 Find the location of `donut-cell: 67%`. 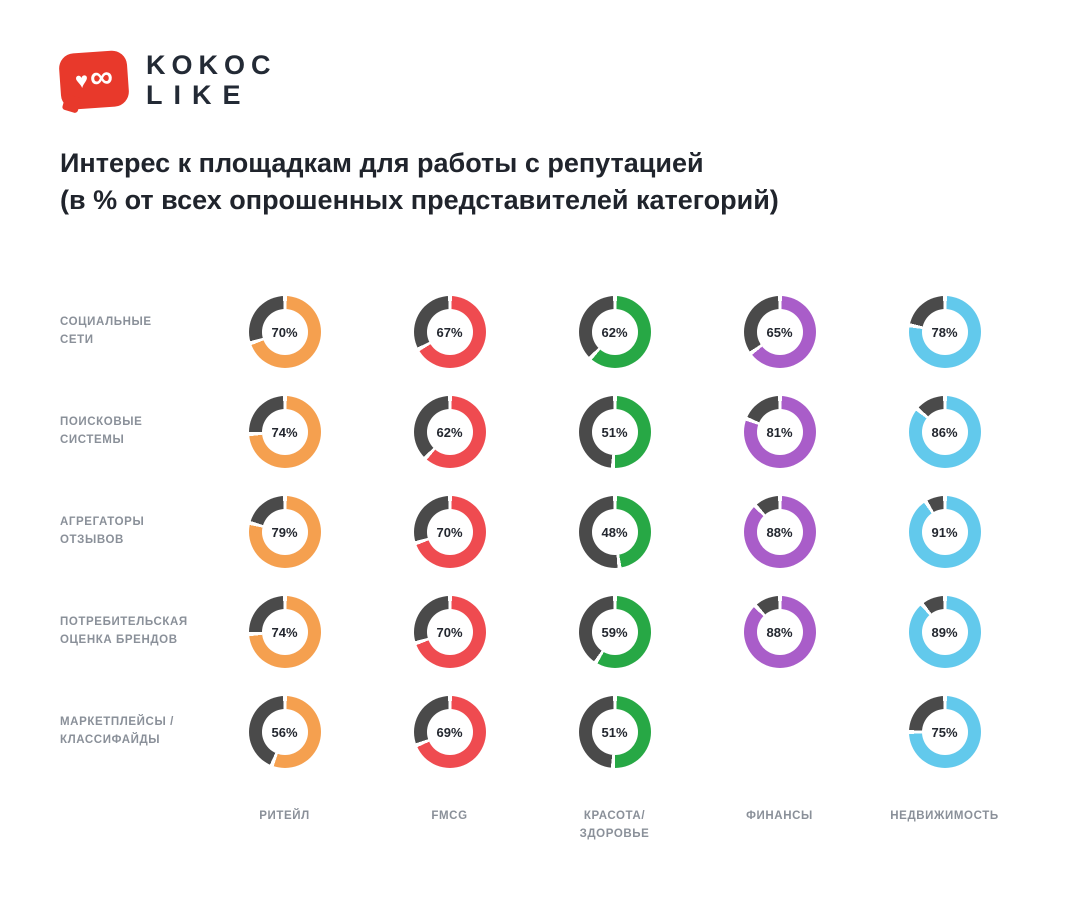

donut-cell: 67% is located at coordinates (449, 332).